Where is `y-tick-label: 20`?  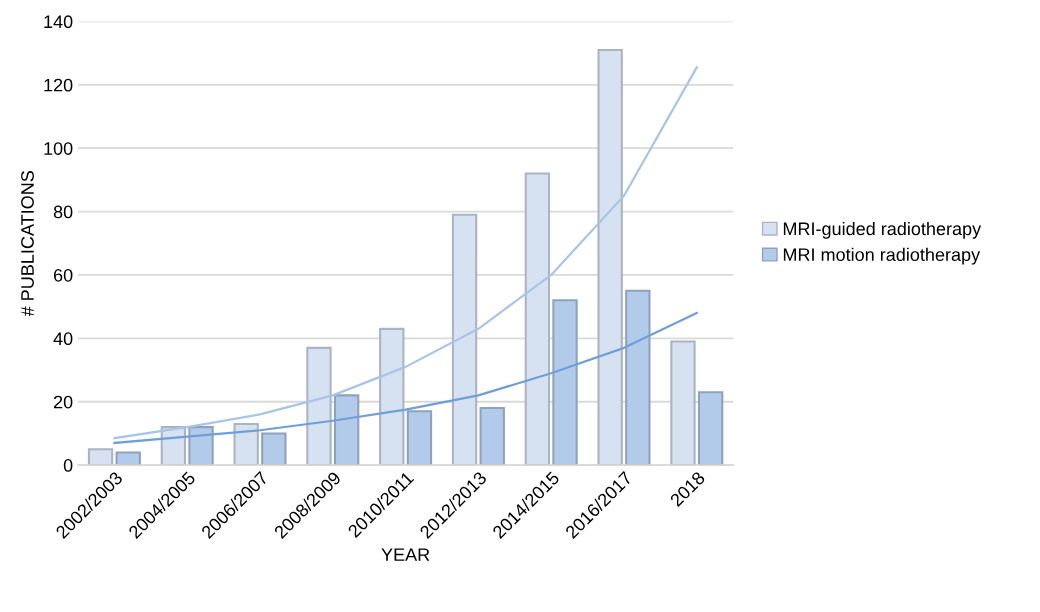
y-tick-label: 20 is located at coordinates (63, 402).